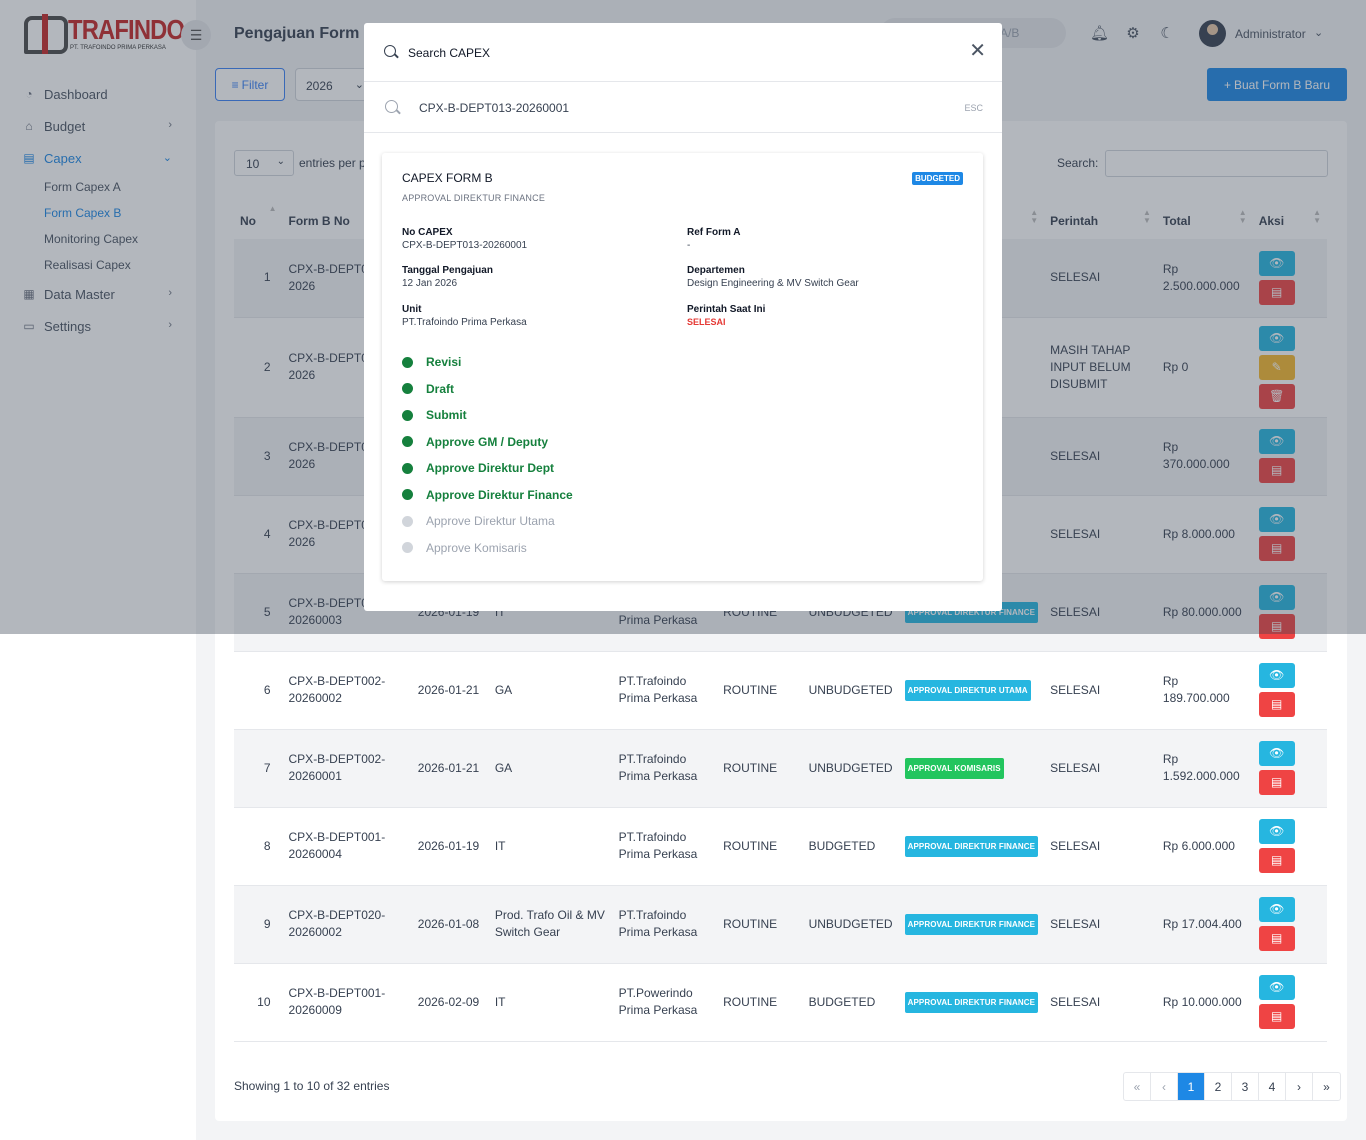 Image resolution: width=1366 pixels, height=1140 pixels. What do you see at coordinates (1133, 33) in the screenshot?
I see `gear-icon: ⚙` at bounding box center [1133, 33].